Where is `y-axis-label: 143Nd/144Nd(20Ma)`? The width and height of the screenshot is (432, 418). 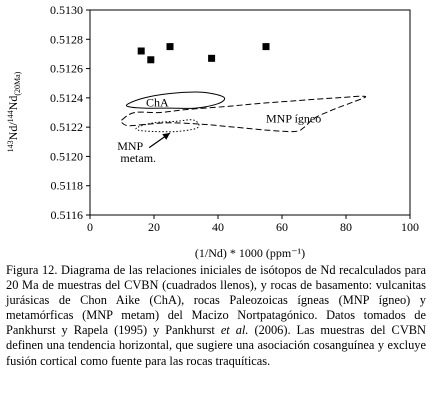
y-axis-label: 143Nd/144Nd(20Ma) is located at coordinates (14, 111).